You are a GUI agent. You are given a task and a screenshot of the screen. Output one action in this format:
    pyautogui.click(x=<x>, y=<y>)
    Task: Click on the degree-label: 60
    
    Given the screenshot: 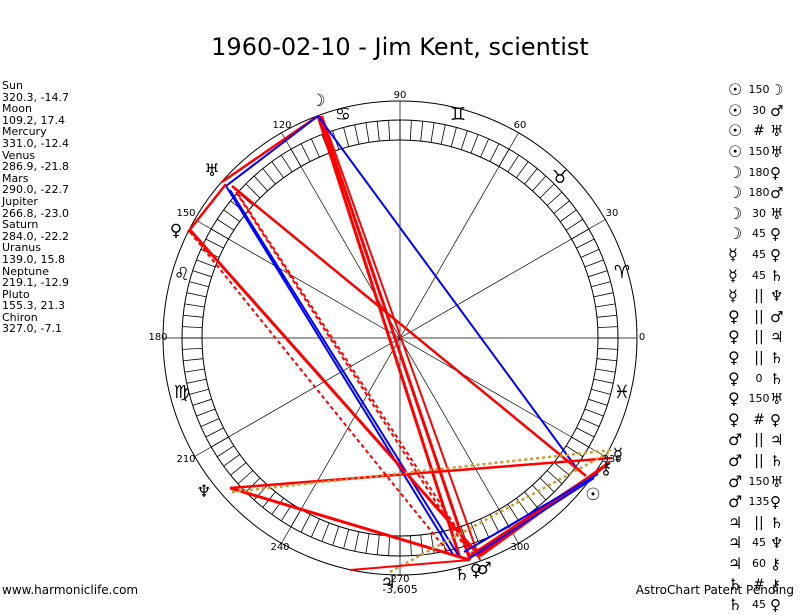 What is the action you would take?
    pyautogui.click(x=520, y=125)
    